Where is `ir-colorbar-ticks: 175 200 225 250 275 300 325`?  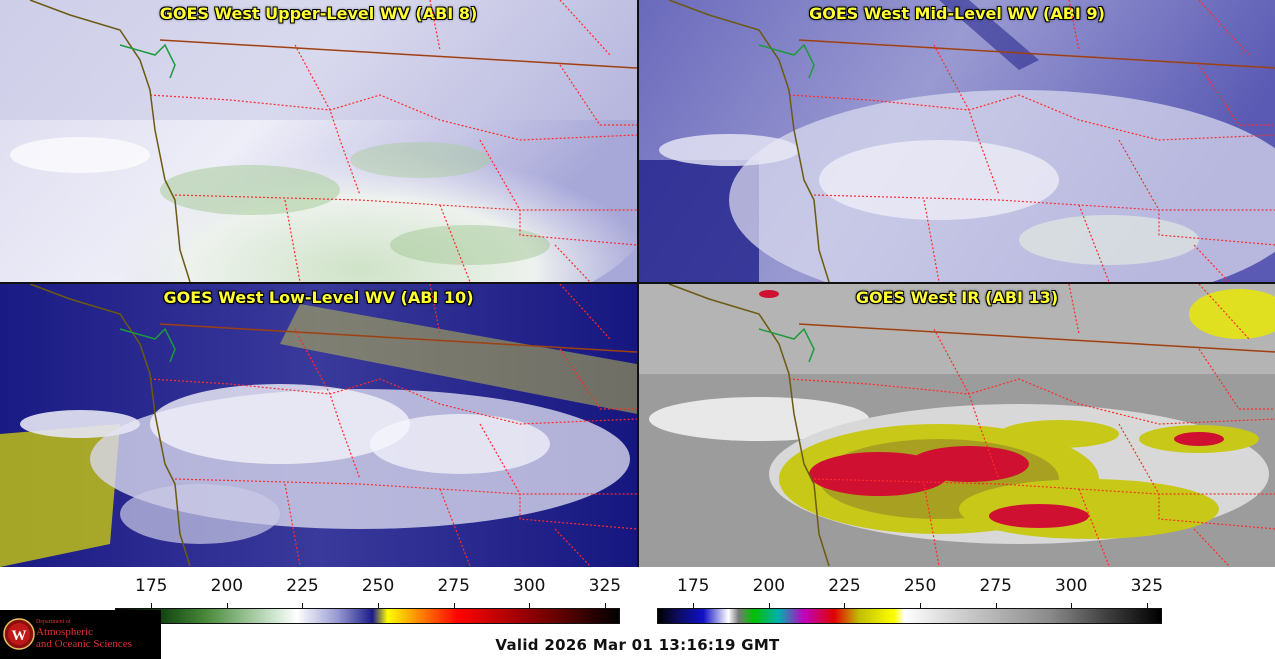 ir-colorbar-ticks: 175 200 225 250 275 300 325 is located at coordinates (910, 592).